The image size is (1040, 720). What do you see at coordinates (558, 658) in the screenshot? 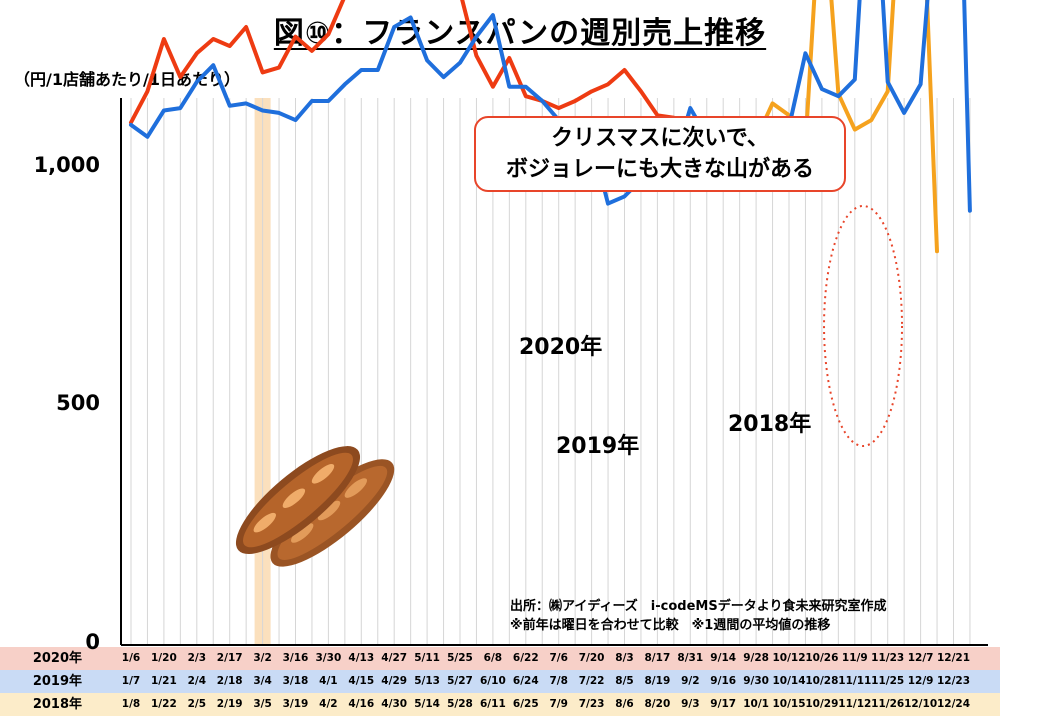
I see `x-tick-label: 7/6` at bounding box center [558, 658].